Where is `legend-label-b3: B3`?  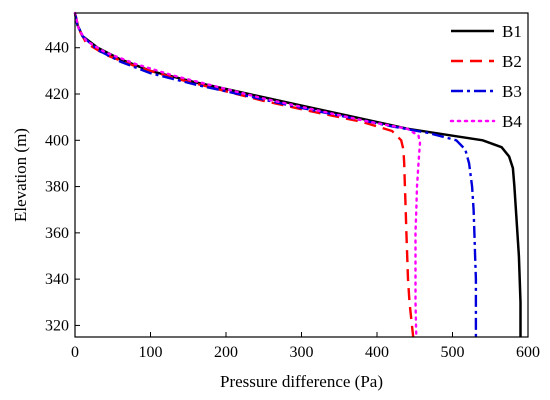
legend-label-b3: B3 is located at coordinates (512, 91).